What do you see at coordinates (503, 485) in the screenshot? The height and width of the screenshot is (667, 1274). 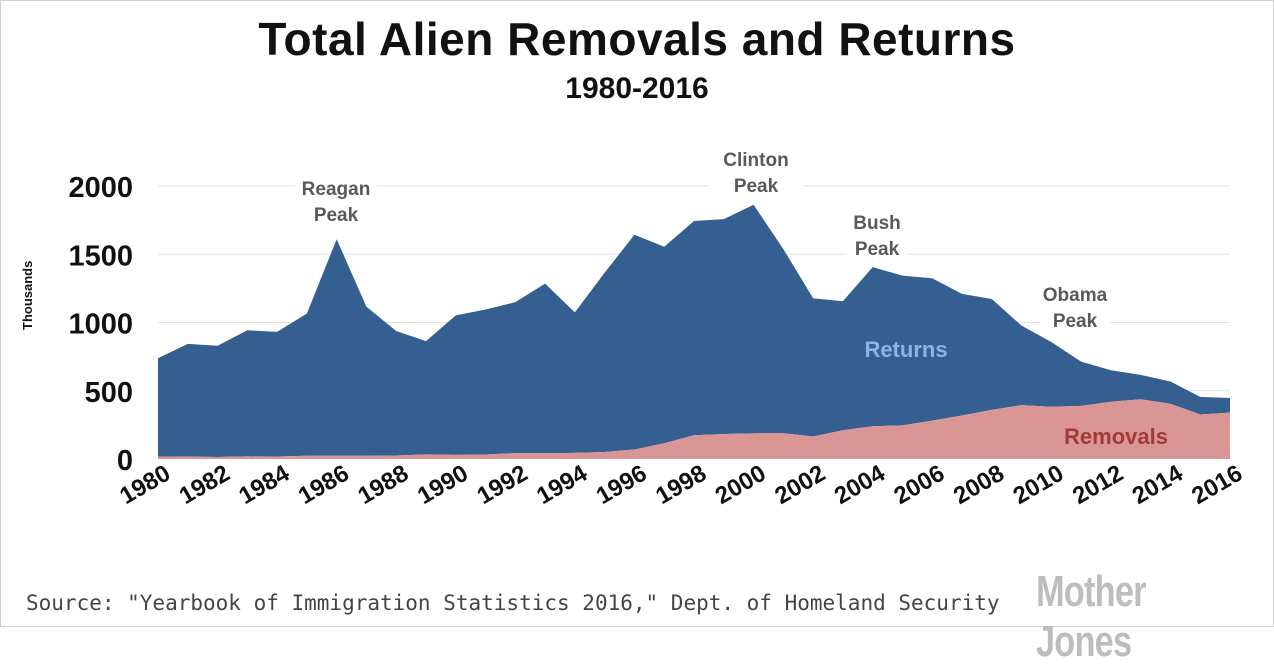 I see `x-tick-label: 1992` at bounding box center [503, 485].